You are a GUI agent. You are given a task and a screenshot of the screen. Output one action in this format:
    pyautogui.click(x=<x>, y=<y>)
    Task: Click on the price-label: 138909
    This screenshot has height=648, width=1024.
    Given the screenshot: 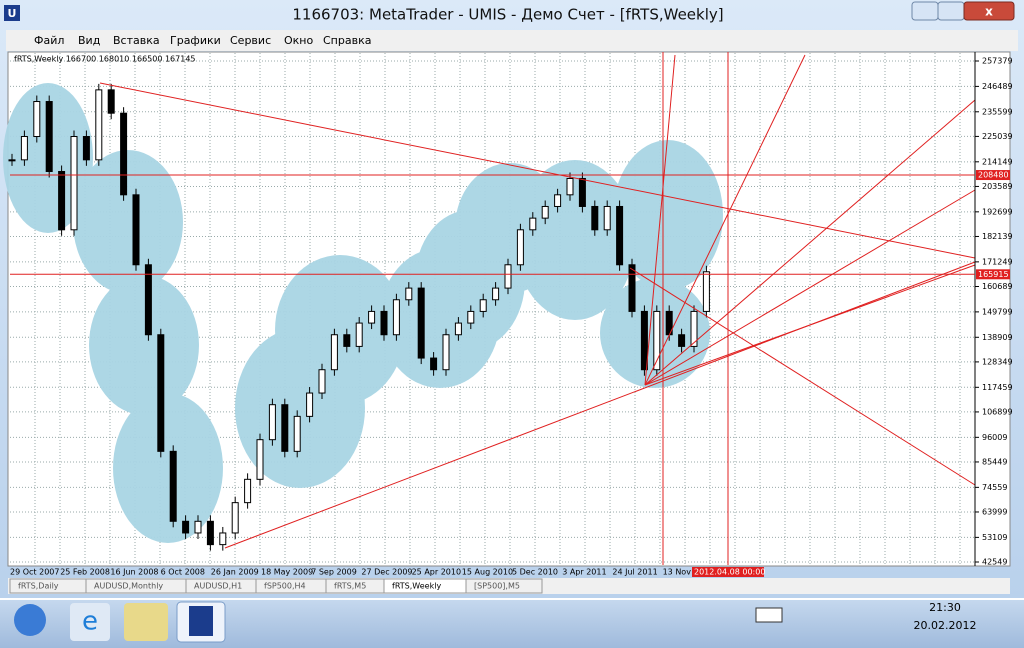 What is the action you would take?
    pyautogui.click(x=997, y=337)
    